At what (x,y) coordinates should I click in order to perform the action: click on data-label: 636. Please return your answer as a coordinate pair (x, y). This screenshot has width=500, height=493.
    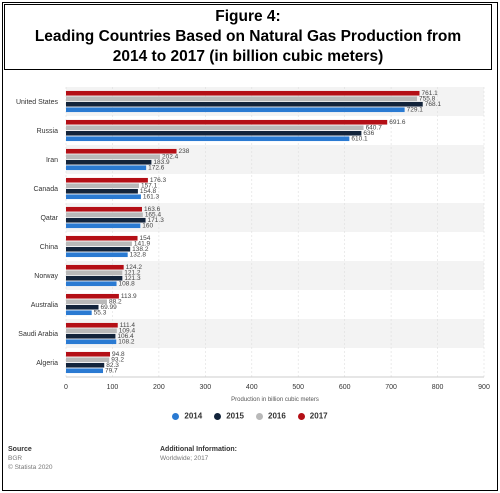
    Looking at the image, I should click on (368, 133).